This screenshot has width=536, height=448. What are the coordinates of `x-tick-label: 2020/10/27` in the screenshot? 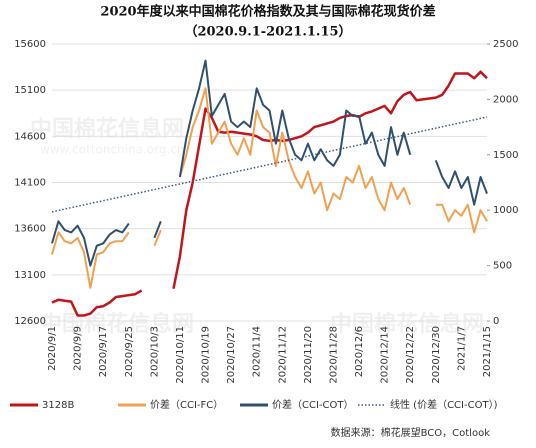 It's located at (231, 355).